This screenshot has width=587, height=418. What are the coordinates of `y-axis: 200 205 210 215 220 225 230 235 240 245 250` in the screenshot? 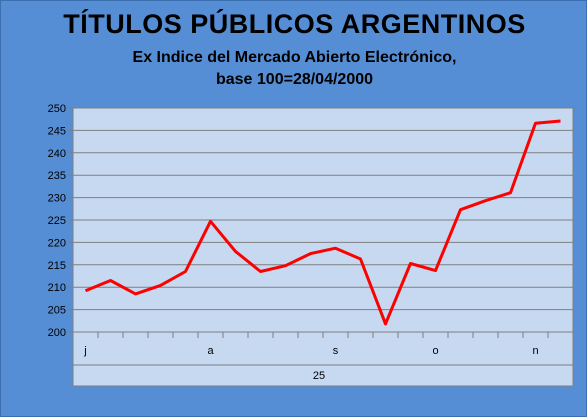 It's located at (60, 221).